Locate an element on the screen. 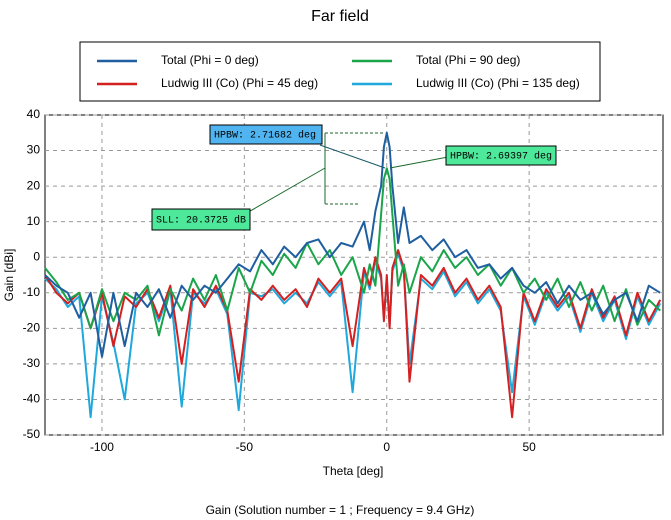  x-tick-label: 50 is located at coordinates (529, 447).